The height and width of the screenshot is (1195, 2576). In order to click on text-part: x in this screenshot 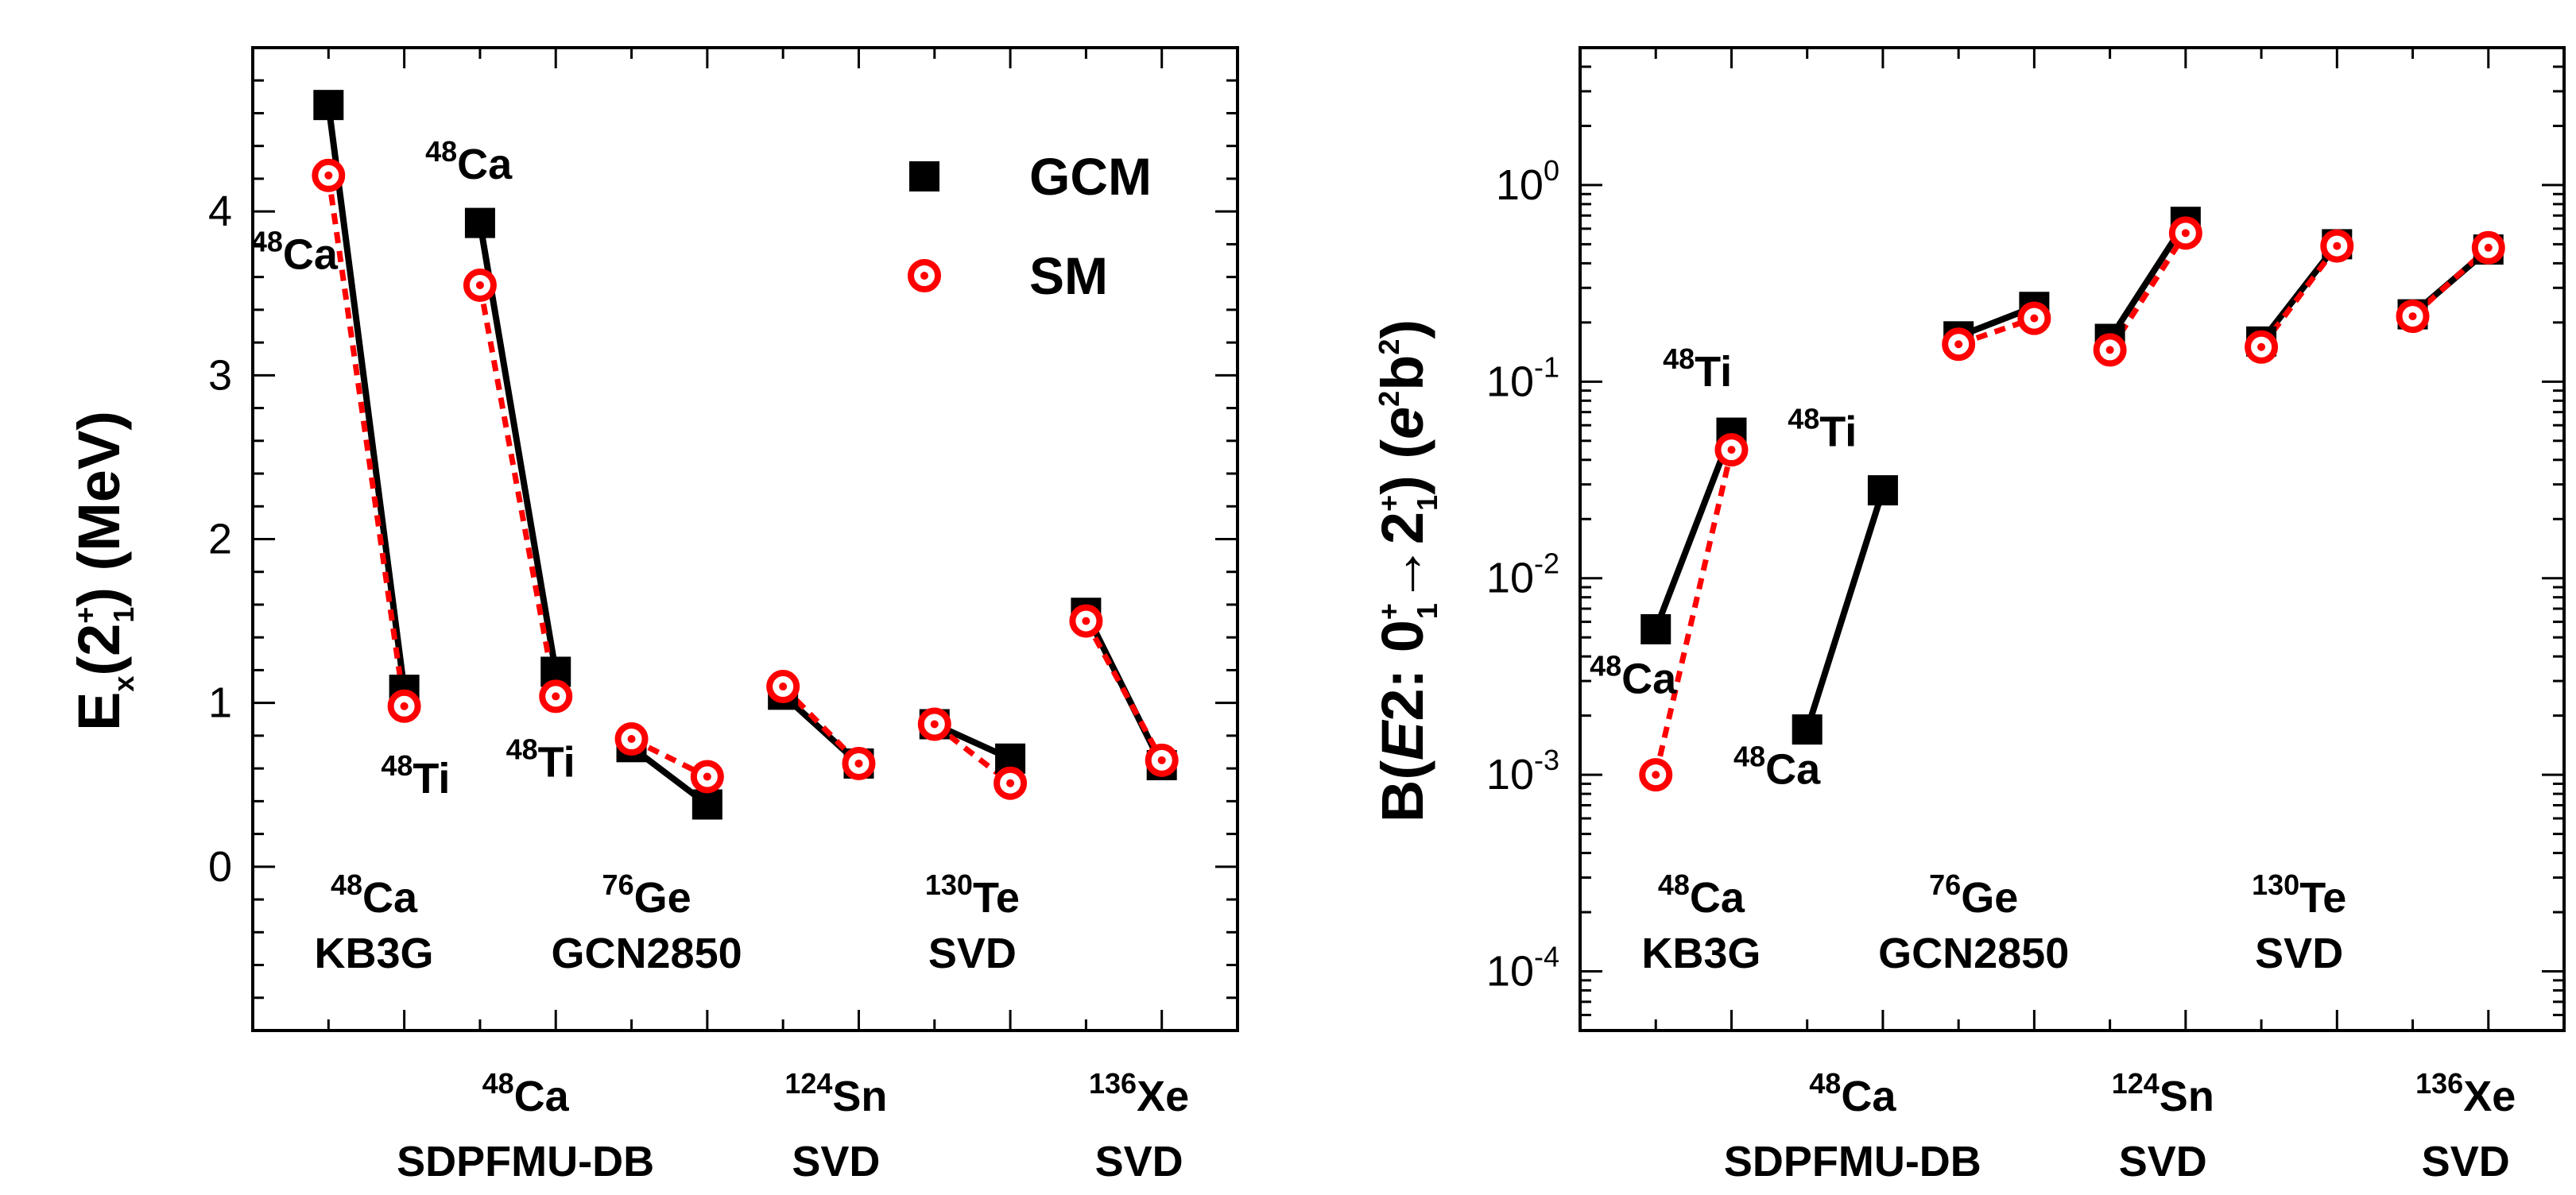, I will do `click(123, 684)`.